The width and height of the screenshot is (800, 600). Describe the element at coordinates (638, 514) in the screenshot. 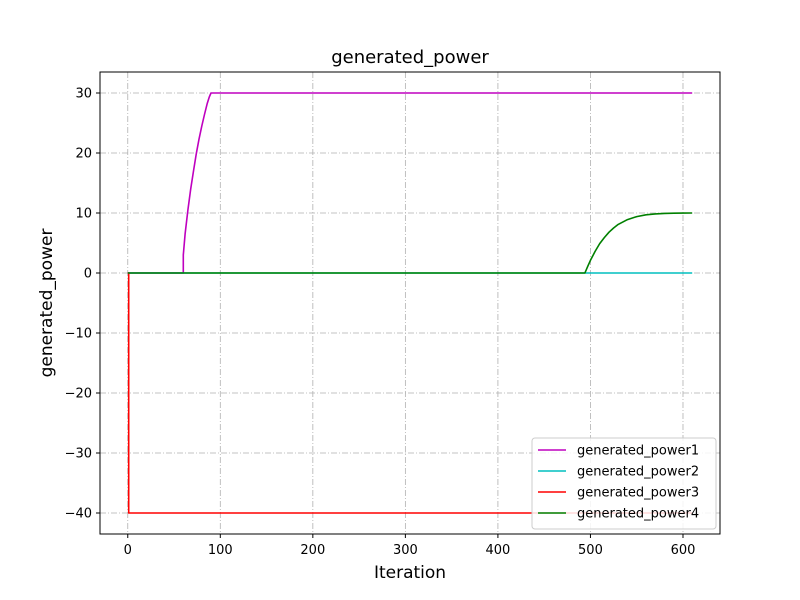

I see `legend-label: generated_power4` at that location.